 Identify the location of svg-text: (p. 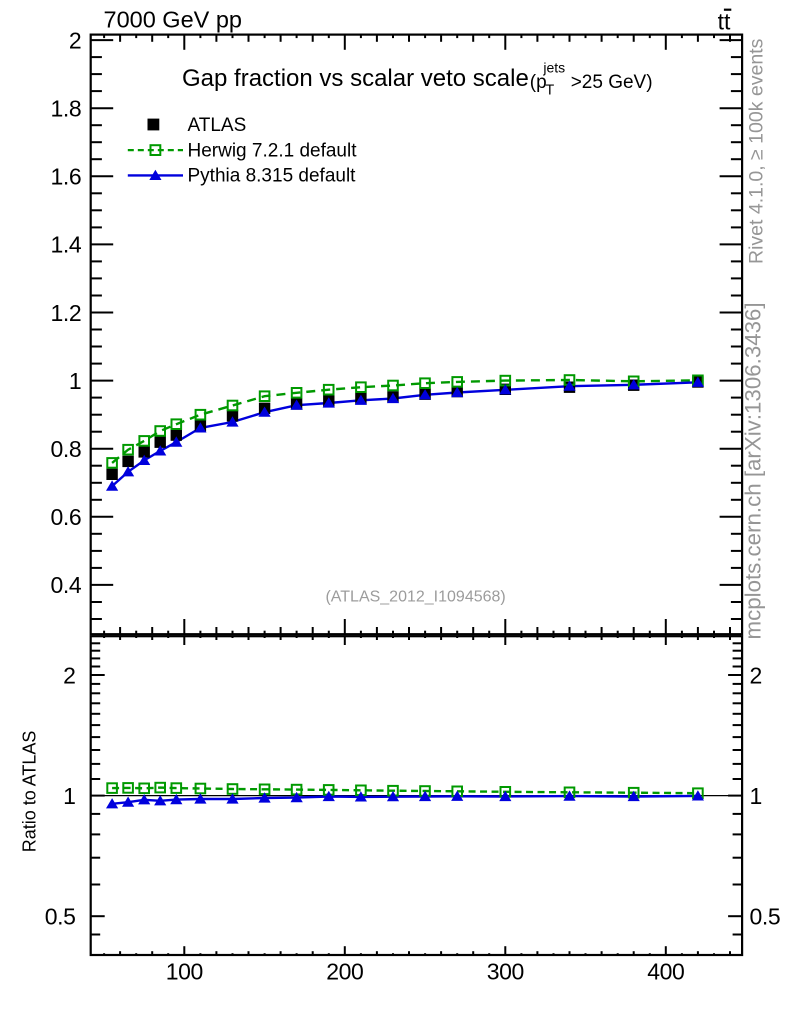
(538, 82).